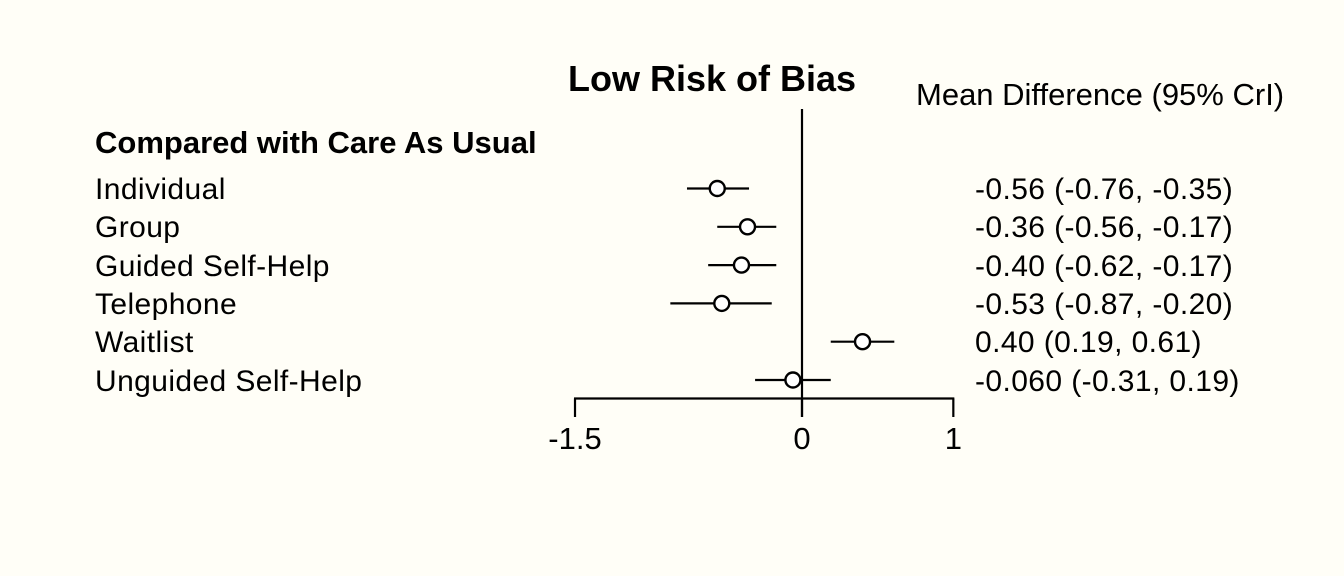  What do you see at coordinates (953, 438) in the screenshot?
I see `x-tick-label-2: 1` at bounding box center [953, 438].